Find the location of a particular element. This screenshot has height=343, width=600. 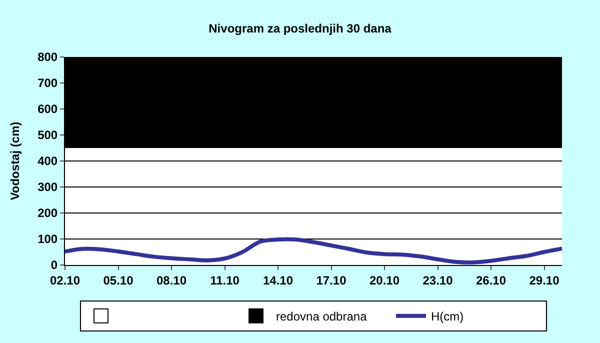

y-tick-label: 200 is located at coordinates (48, 213).